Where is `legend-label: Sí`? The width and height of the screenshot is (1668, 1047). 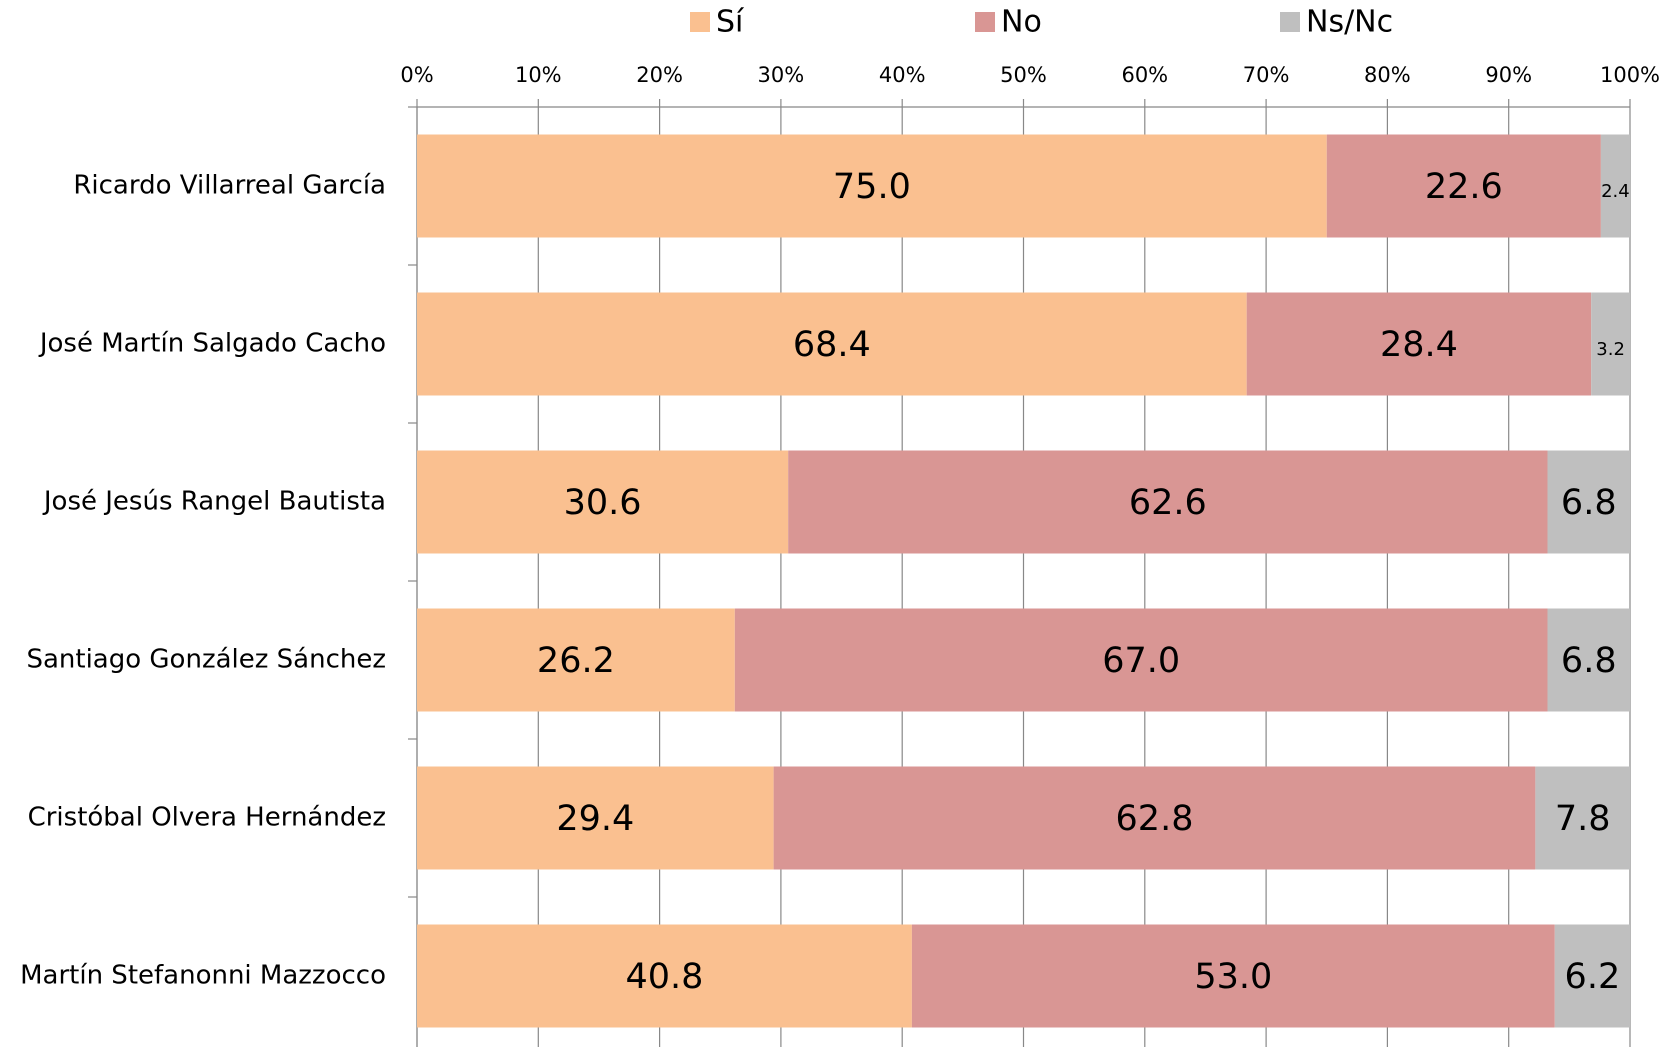 legend-label: Sí is located at coordinates (730, 22).